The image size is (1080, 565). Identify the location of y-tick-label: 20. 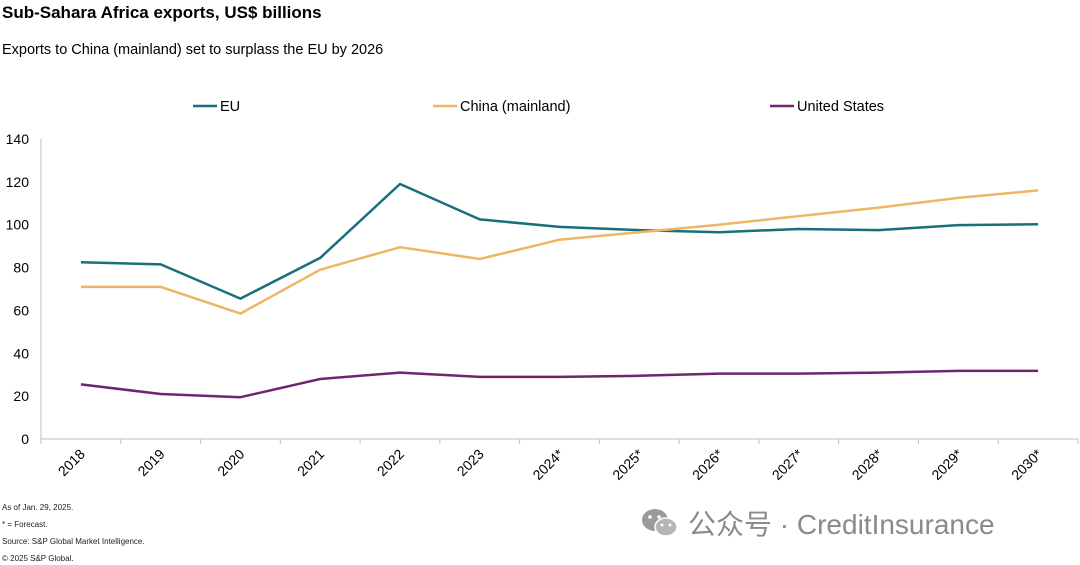
(21, 396).